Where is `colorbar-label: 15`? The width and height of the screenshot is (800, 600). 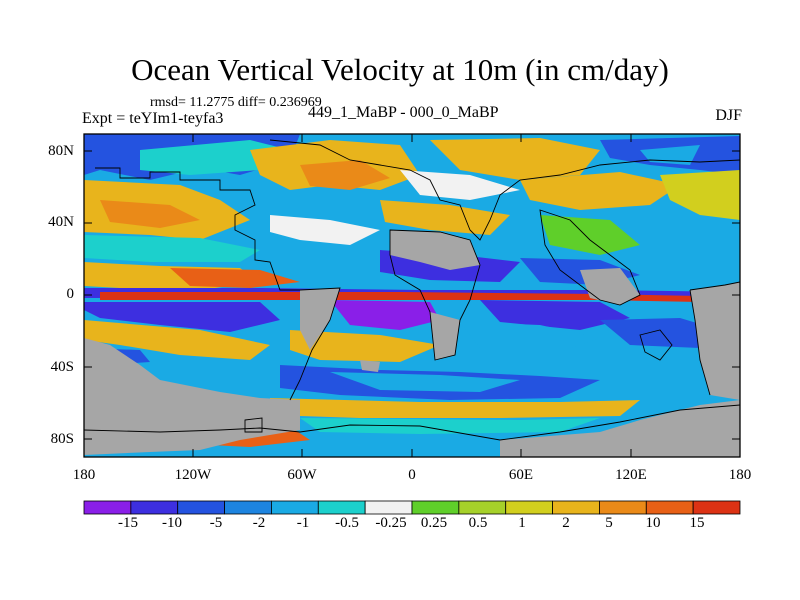
colorbar-label: 15 is located at coordinates (697, 523).